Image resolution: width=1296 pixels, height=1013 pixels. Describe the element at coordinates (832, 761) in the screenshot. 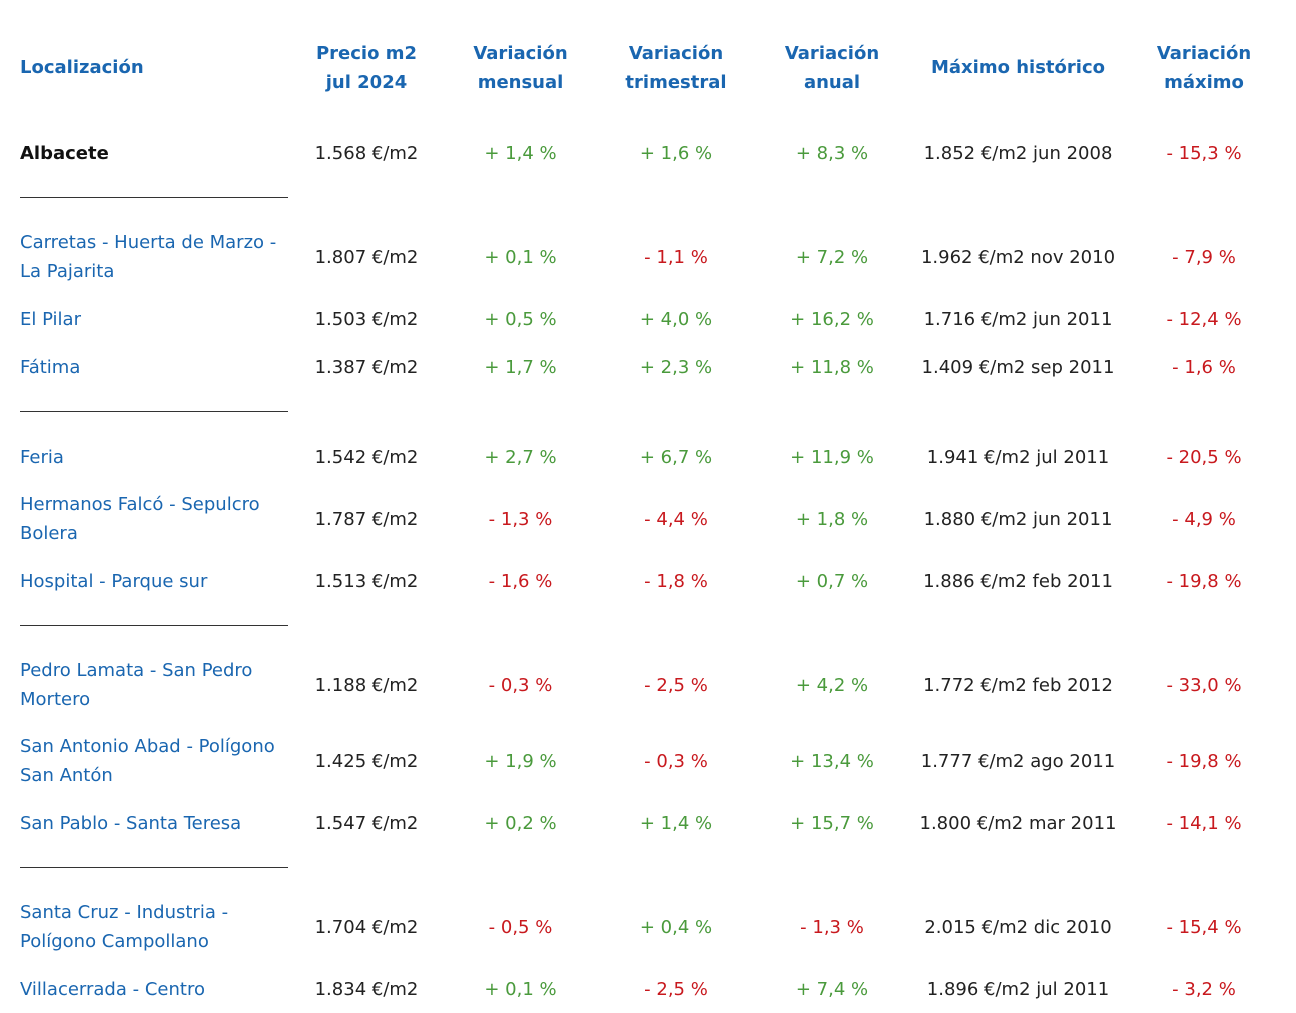

I see `row-annual: + 13,4 %` at that location.